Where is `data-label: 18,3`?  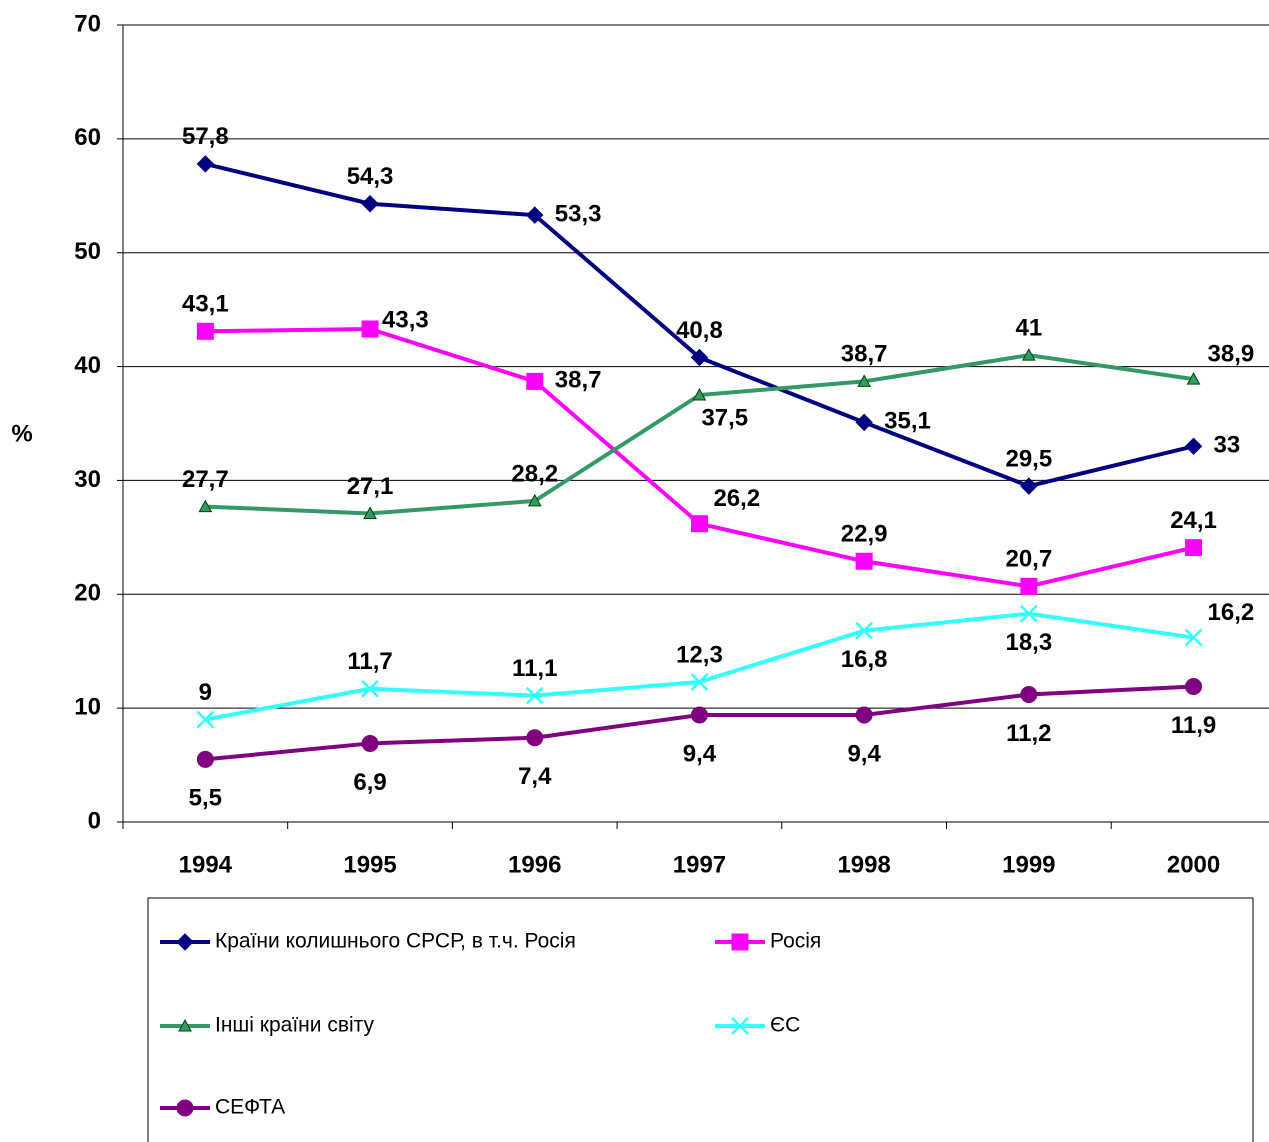 data-label: 18,3 is located at coordinates (1028, 642).